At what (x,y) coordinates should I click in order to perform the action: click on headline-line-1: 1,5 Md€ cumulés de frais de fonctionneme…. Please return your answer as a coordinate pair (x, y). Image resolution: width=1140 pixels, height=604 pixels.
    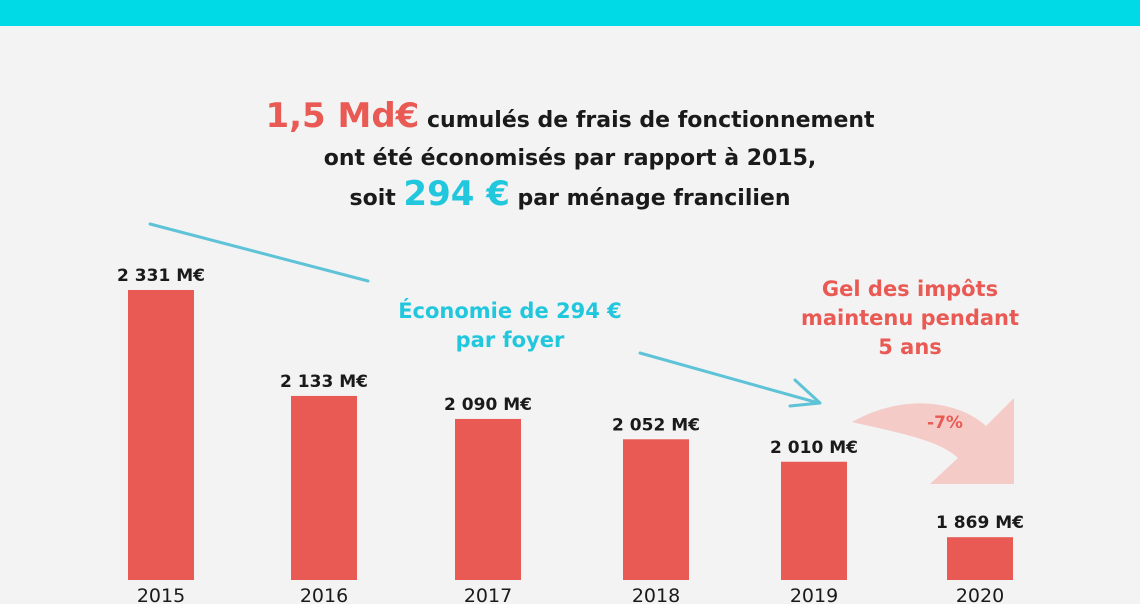
    Looking at the image, I should click on (570, 118).